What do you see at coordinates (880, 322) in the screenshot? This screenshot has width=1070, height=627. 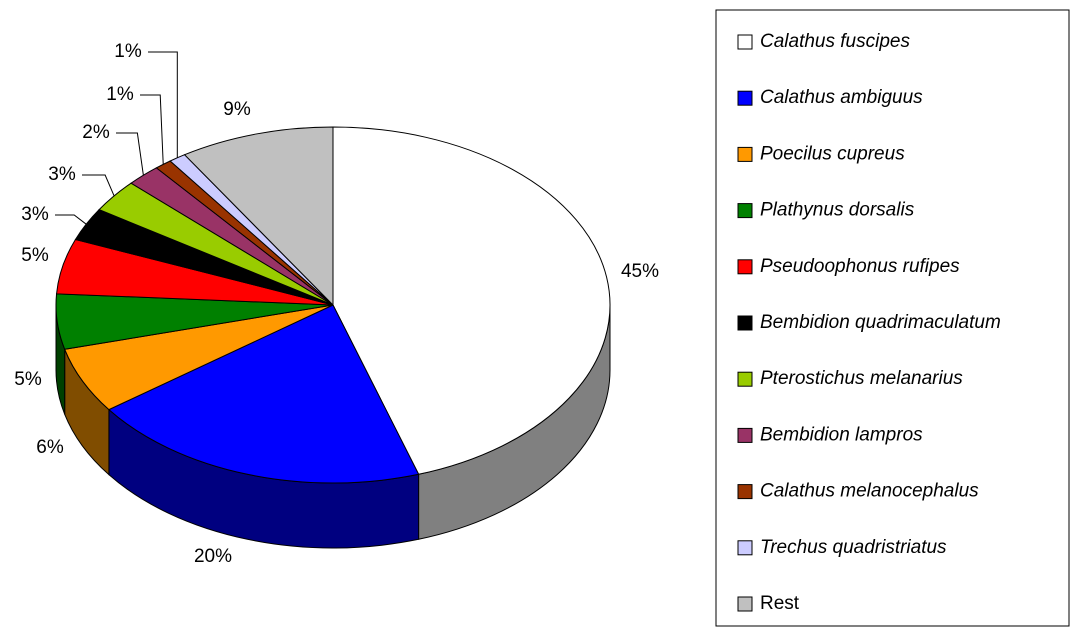 I see `legend-label: Bembidion quadrimaculatum` at bounding box center [880, 322].